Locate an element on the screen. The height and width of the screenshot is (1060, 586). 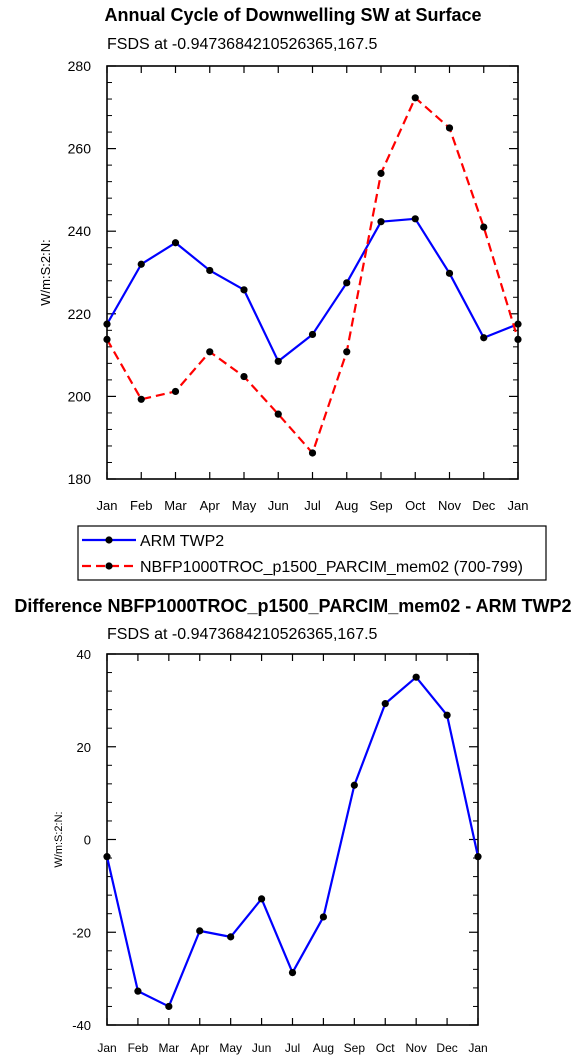
y-tick-label: 40 is located at coordinates (84, 654).